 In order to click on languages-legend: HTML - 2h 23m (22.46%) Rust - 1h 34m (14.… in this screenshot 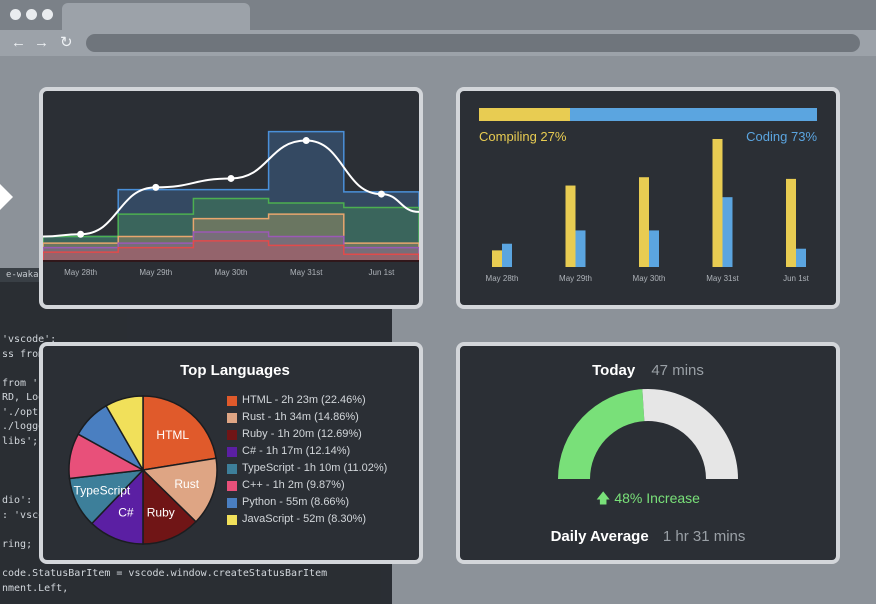, I will do `click(307, 460)`.